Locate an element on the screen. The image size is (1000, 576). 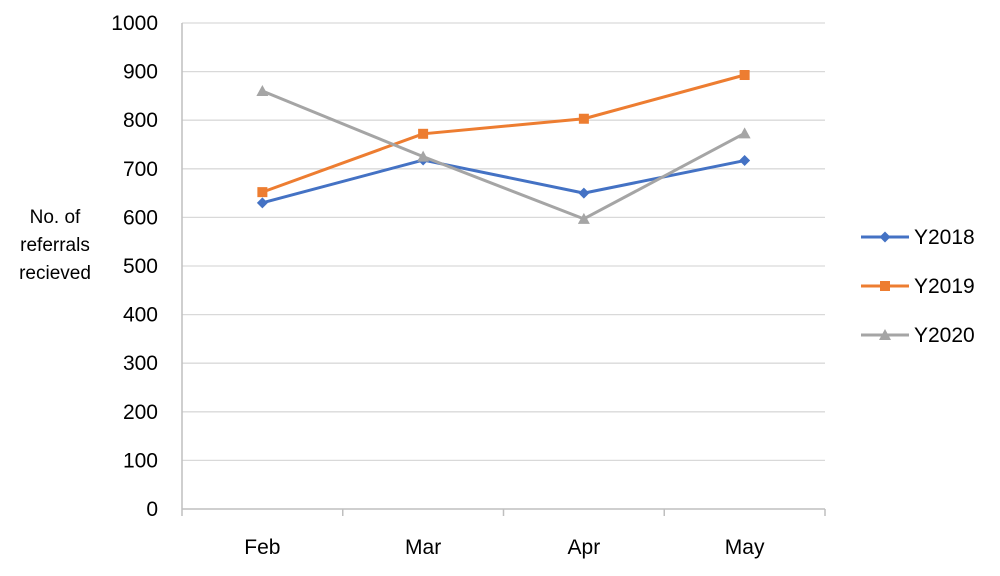
series-lines is located at coordinates (503, 147).